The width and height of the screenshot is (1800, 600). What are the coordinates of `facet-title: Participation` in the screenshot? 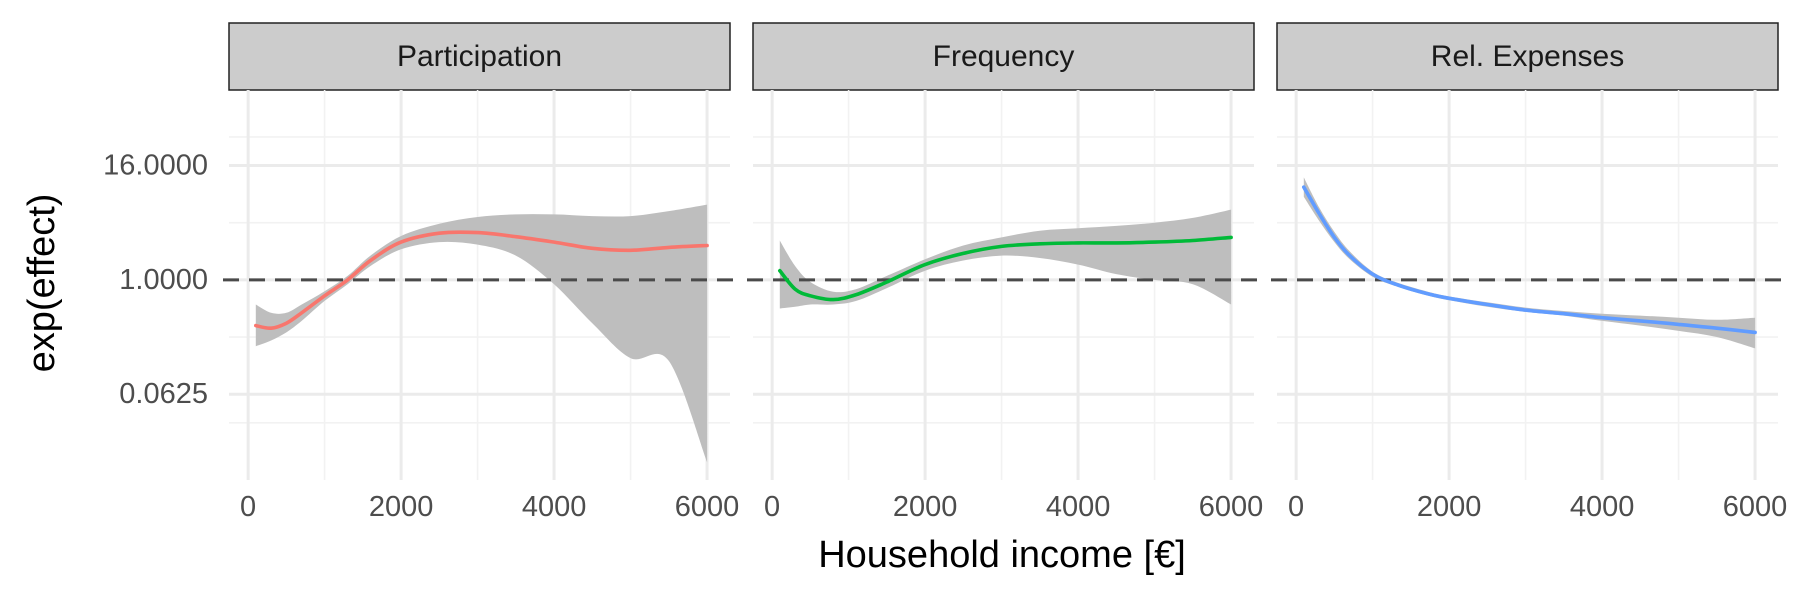 It's located at (479, 56).